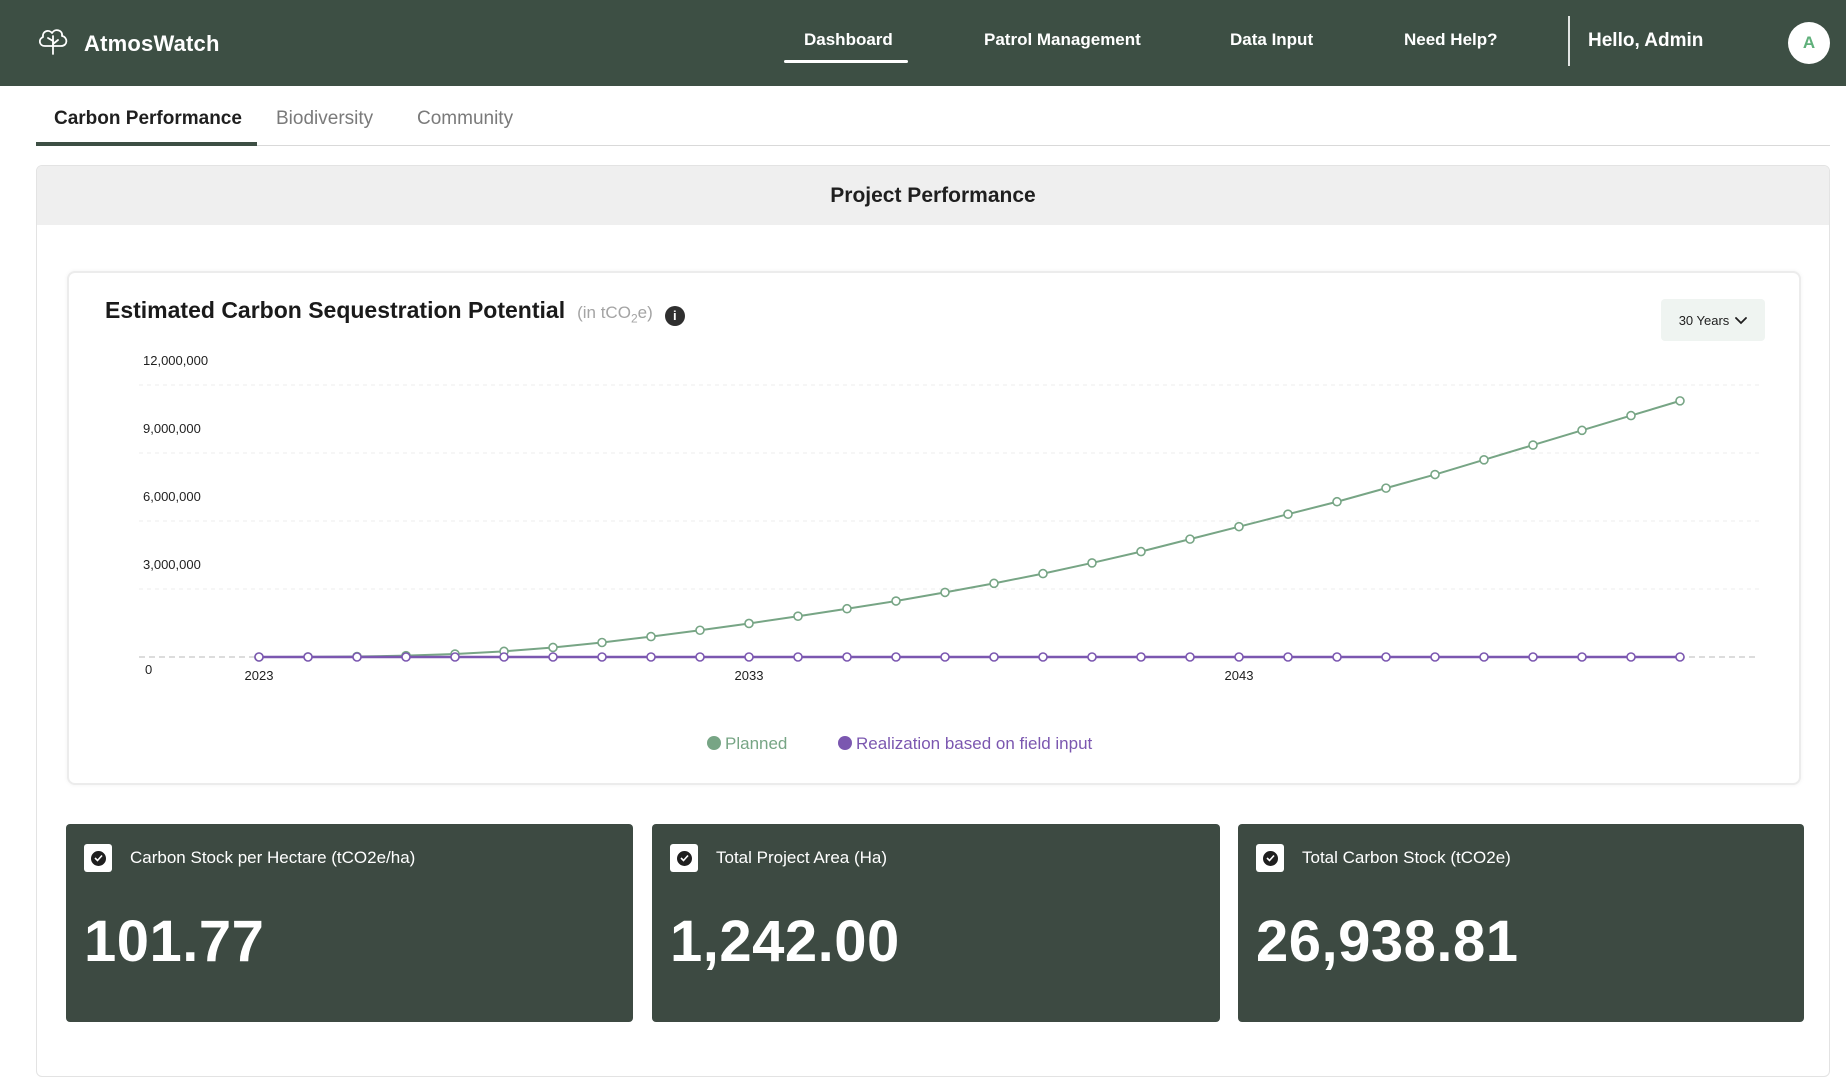 This screenshot has height=1080, width=1846. Describe the element at coordinates (53, 43) in the screenshot. I see `tree-cloud-icon` at that location.